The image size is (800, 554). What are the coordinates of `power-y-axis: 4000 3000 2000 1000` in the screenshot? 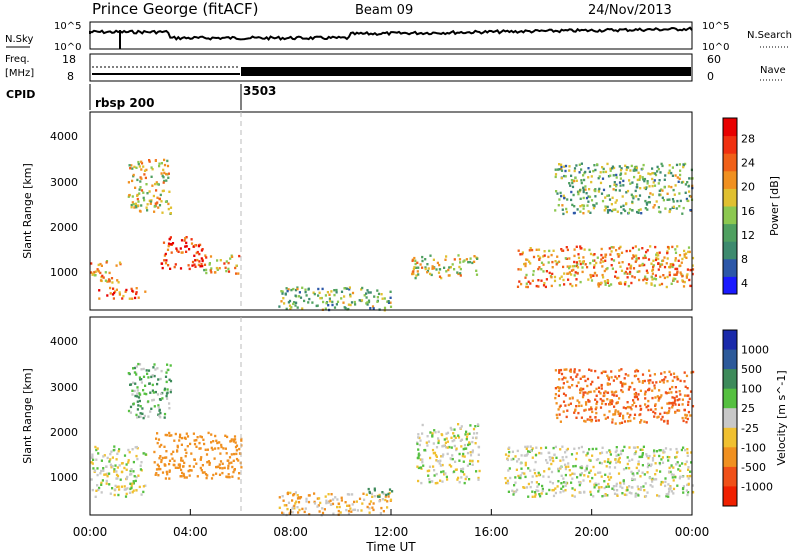 It's located at (64, 204).